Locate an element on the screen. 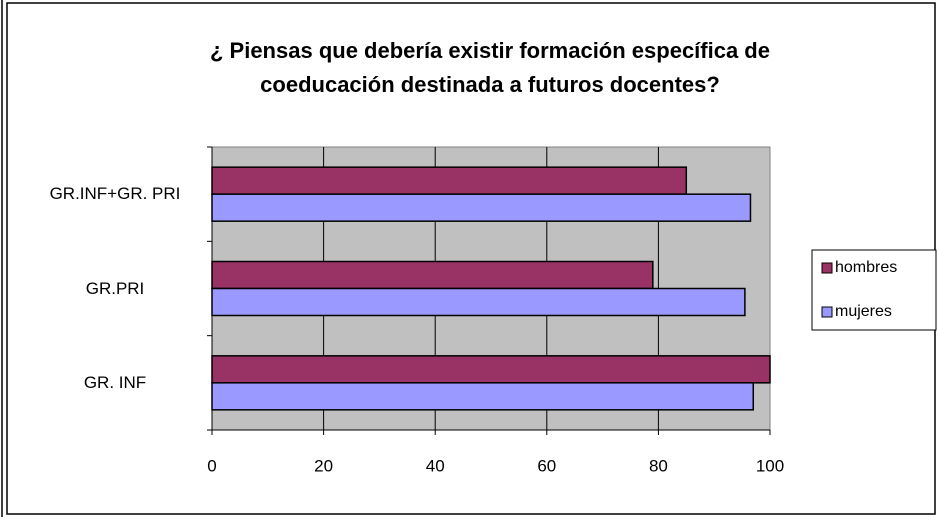  y-tick-label: GR.INF+GR. PRI is located at coordinates (115, 194).